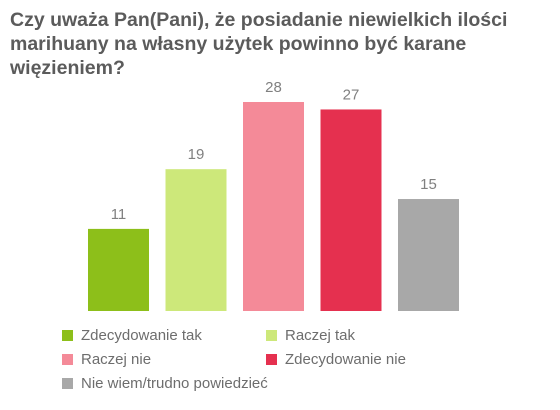  I want to click on data-label-3: 28, so click(273, 87).